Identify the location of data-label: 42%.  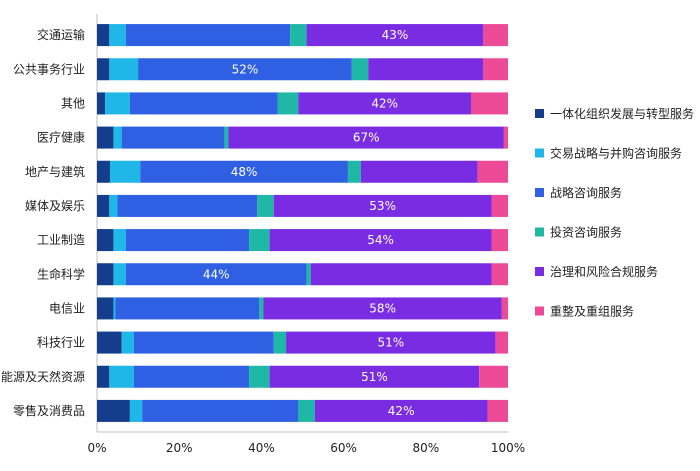
(384, 103).